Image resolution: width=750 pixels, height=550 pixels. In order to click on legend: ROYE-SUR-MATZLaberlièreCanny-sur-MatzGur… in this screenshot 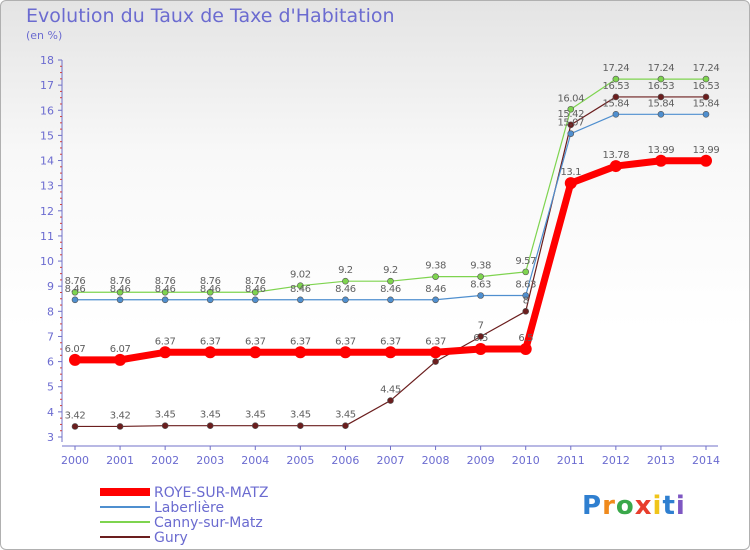, I will do `click(184, 515)`.